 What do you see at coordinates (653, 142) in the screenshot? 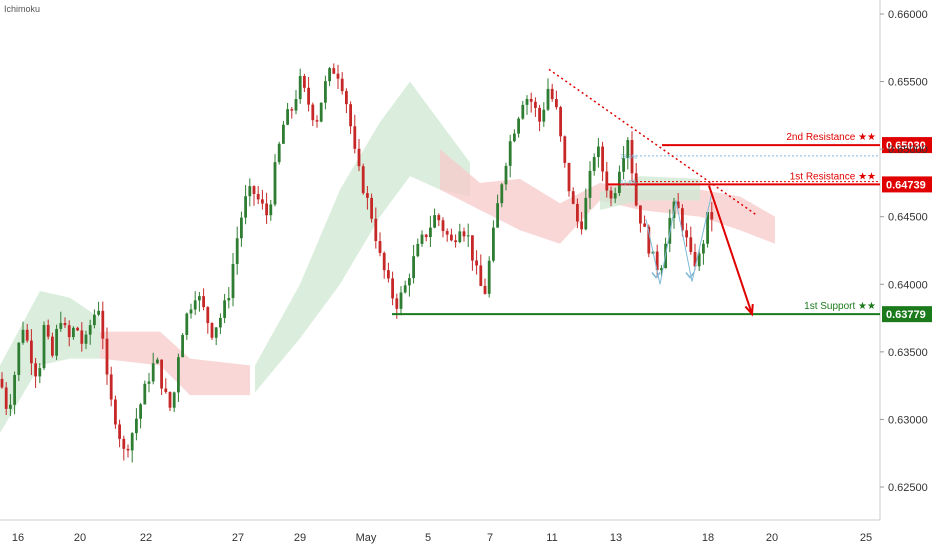
I see `trendline` at bounding box center [653, 142].